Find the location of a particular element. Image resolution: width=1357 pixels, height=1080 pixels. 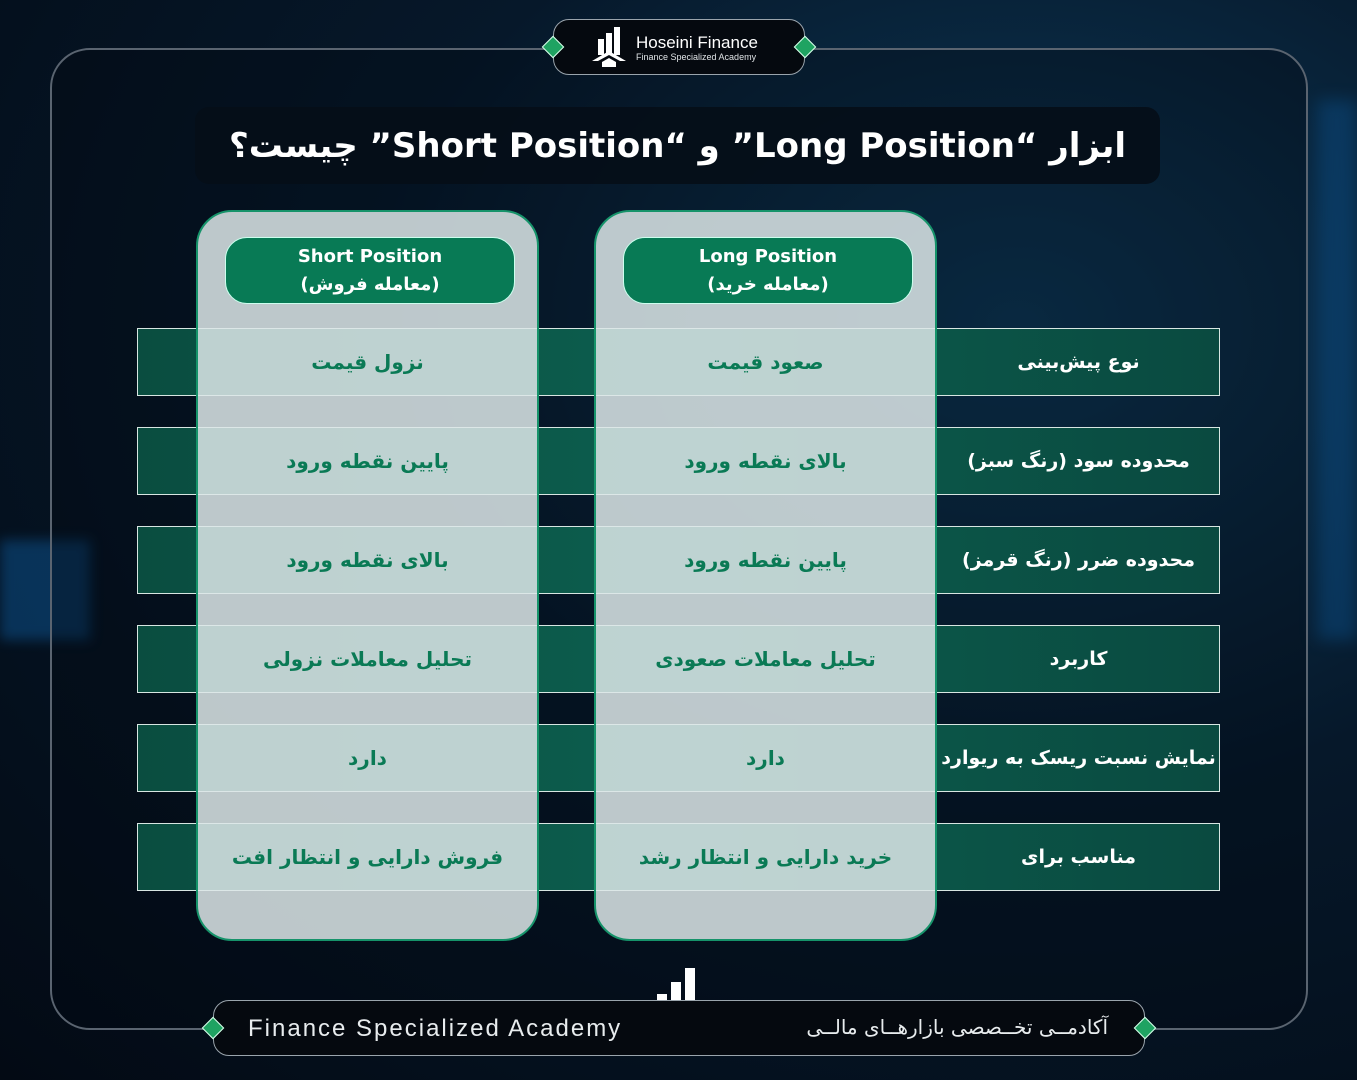

short-cell: دارد is located at coordinates (367, 758).